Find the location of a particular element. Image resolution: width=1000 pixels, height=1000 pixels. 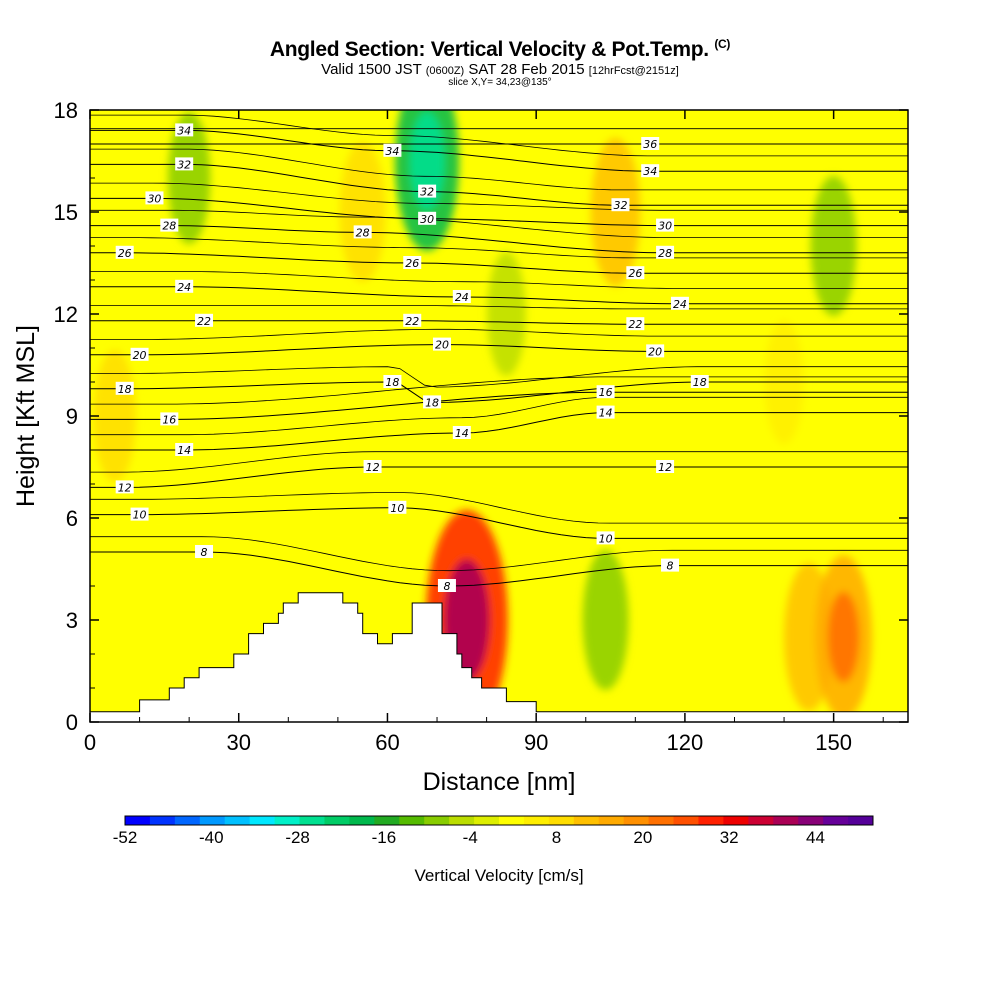

contour-label-text: 28 is located at coordinates (169, 226).